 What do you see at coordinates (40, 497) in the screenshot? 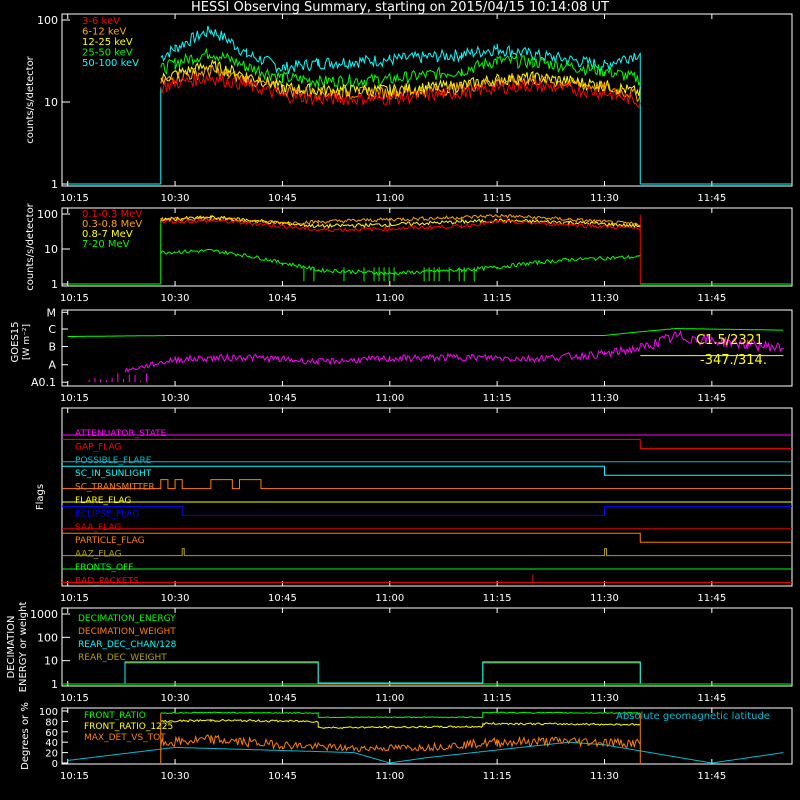
I see `y-axis-label: Flags` at bounding box center [40, 497].